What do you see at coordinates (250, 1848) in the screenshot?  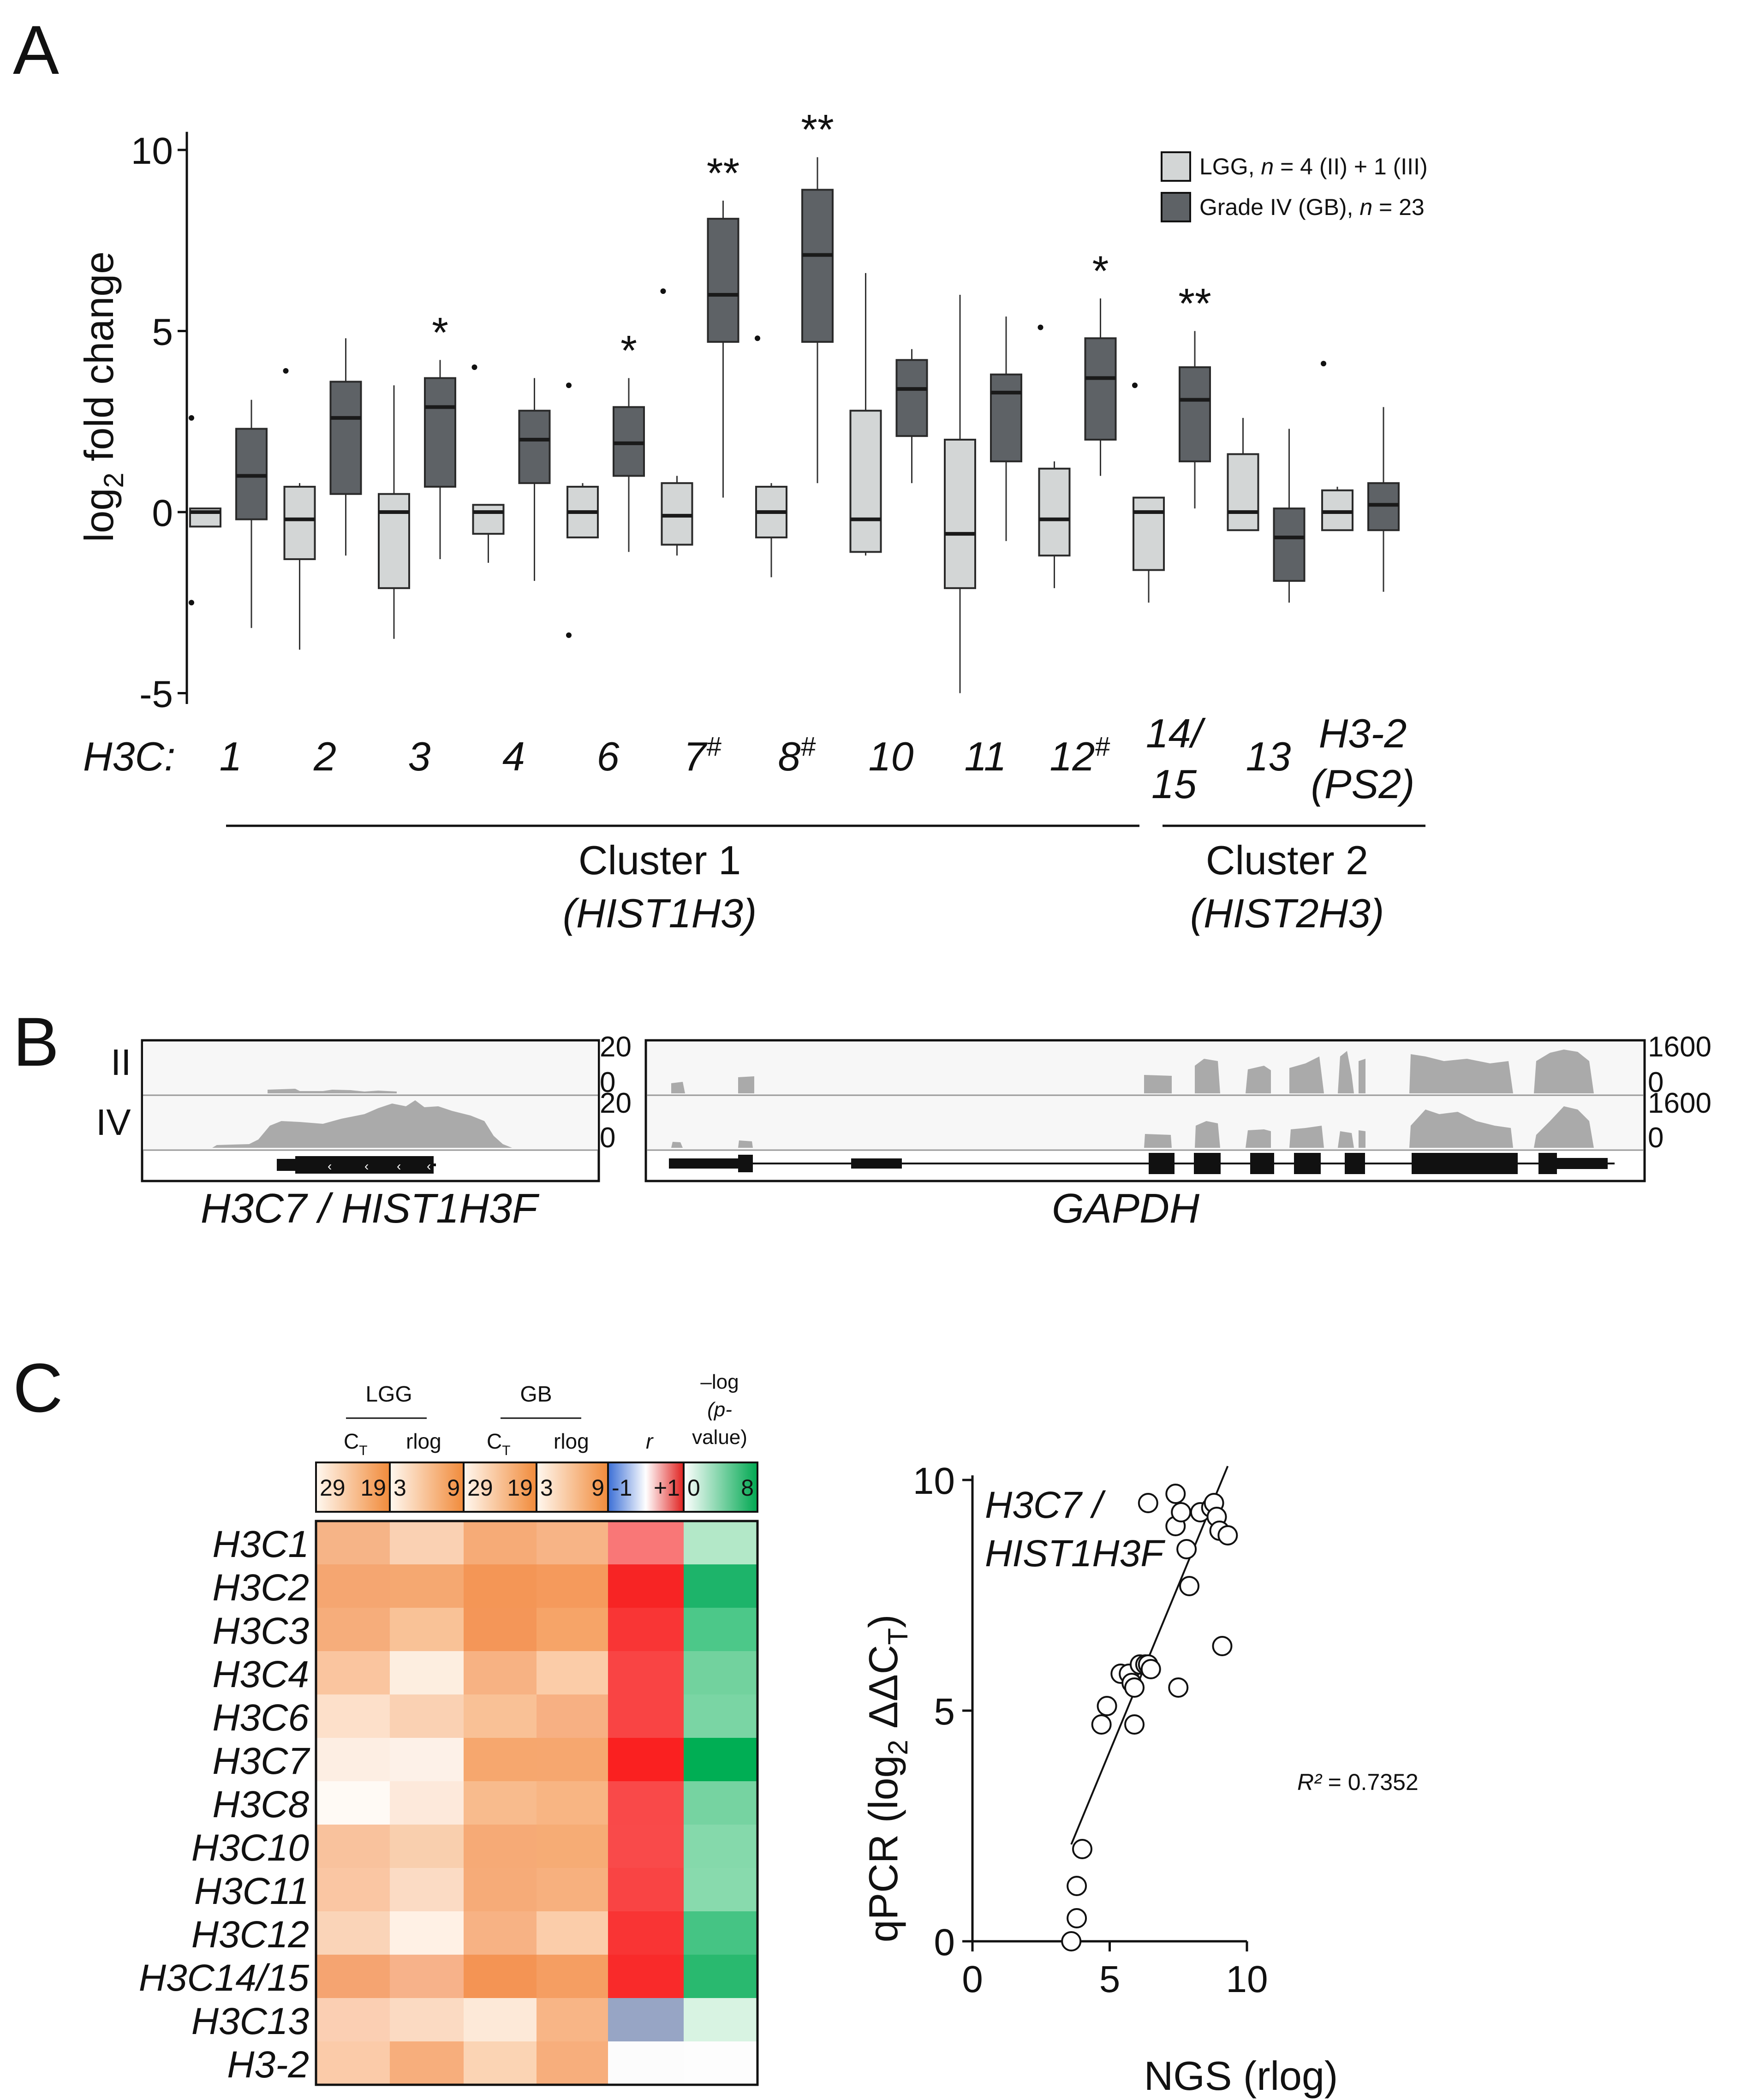 I see `heatmap-row-label: H3C10` at bounding box center [250, 1848].